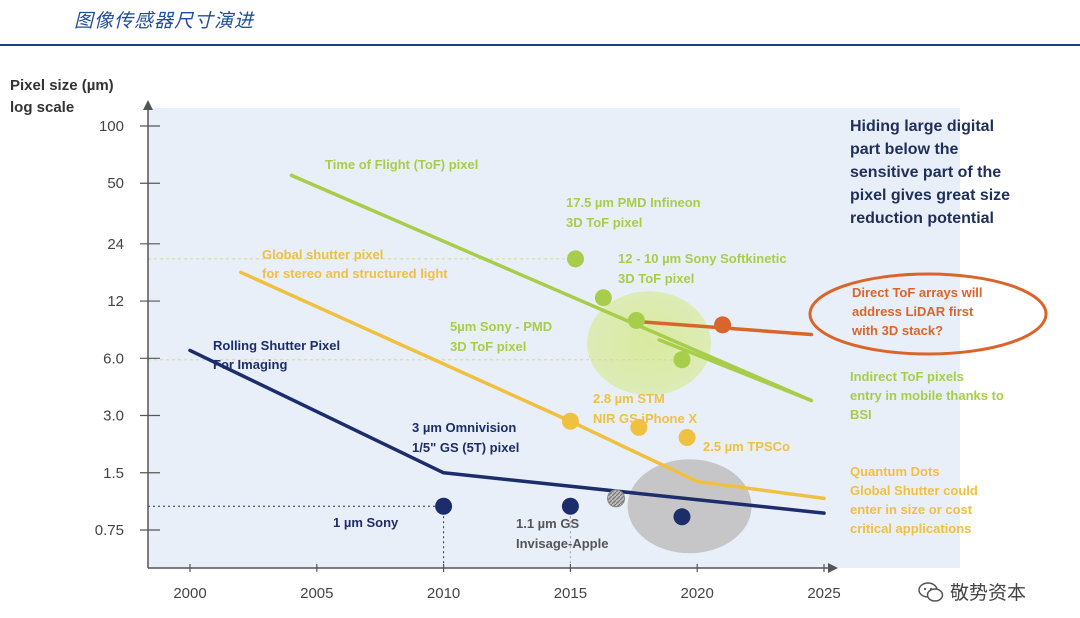 Image resolution: width=1080 pixels, height=618 pixels. Describe the element at coordinates (562, 543) in the screenshot. I see `point-label-invisage: Invisage-Apple` at that location.